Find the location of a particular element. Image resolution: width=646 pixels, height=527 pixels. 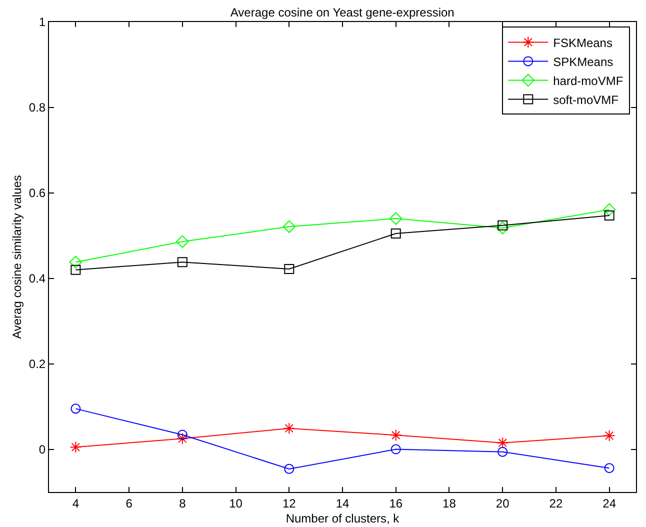

y-tick-label: 0.8 is located at coordinates (37, 107).